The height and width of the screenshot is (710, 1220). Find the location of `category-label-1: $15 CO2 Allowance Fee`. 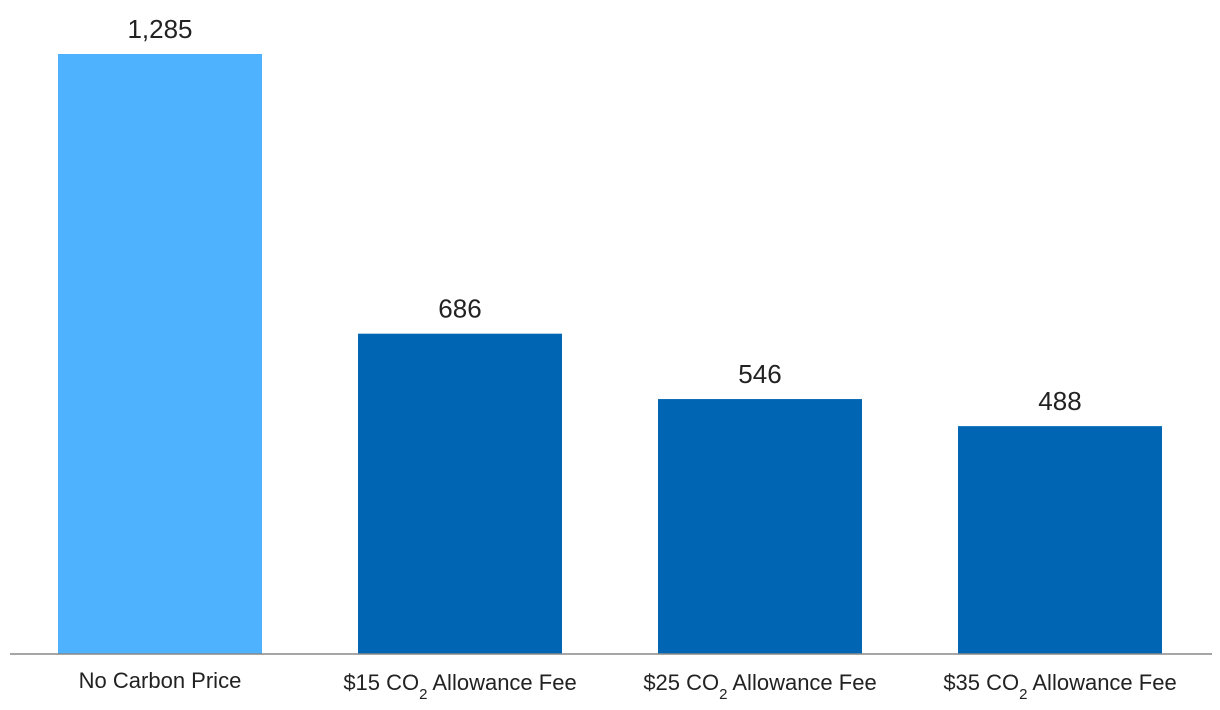

category-label-1: $15 CO2 Allowance Fee is located at coordinates (459, 686).